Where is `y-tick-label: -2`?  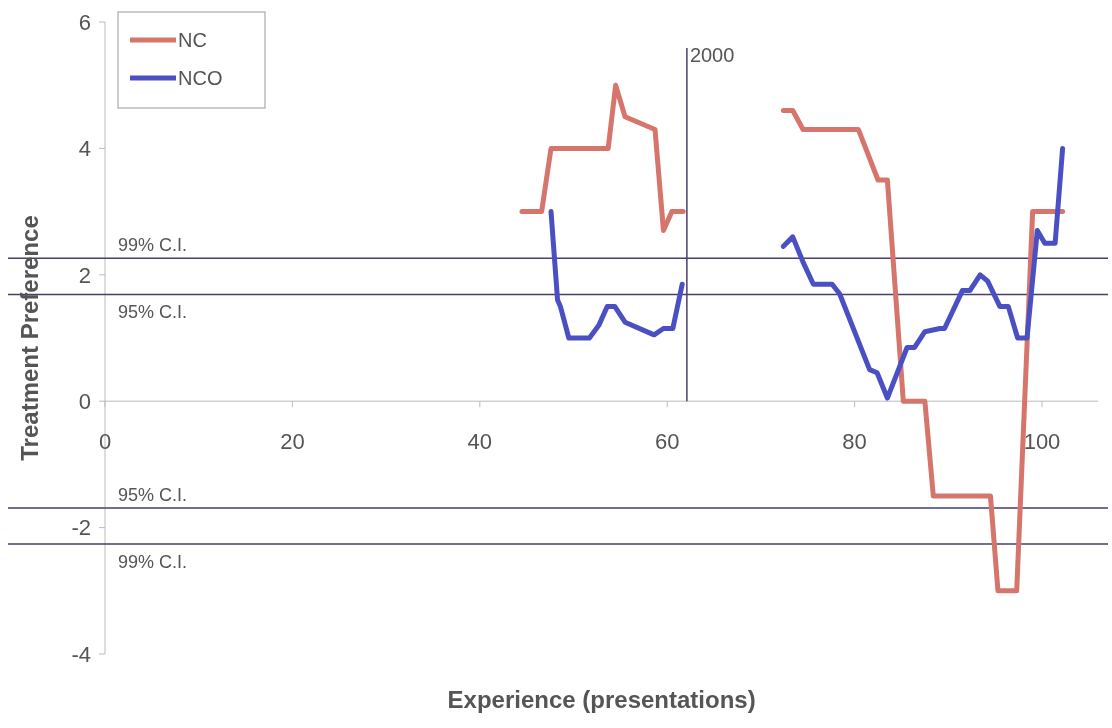 y-tick-label: -2 is located at coordinates (81, 528).